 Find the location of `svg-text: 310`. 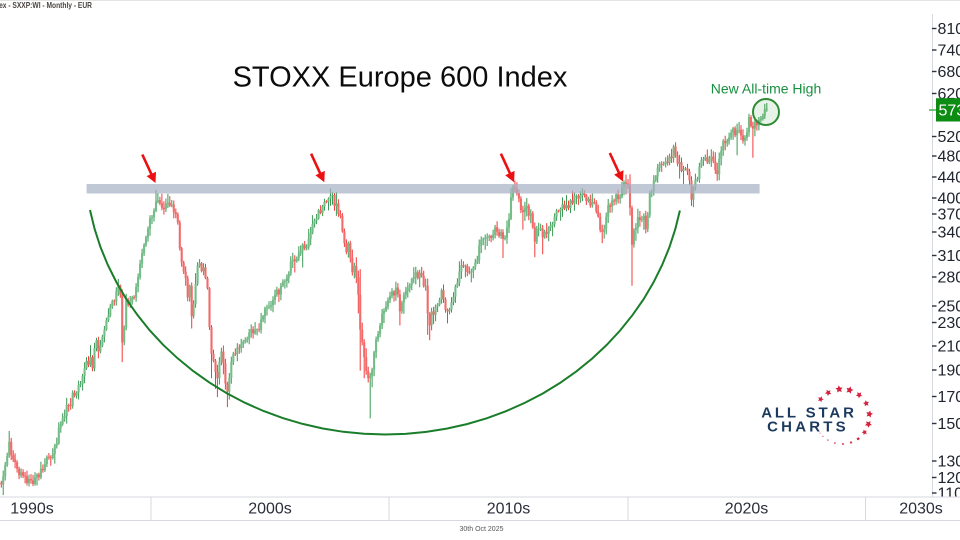

svg-text: 310 is located at coordinates (949, 256).